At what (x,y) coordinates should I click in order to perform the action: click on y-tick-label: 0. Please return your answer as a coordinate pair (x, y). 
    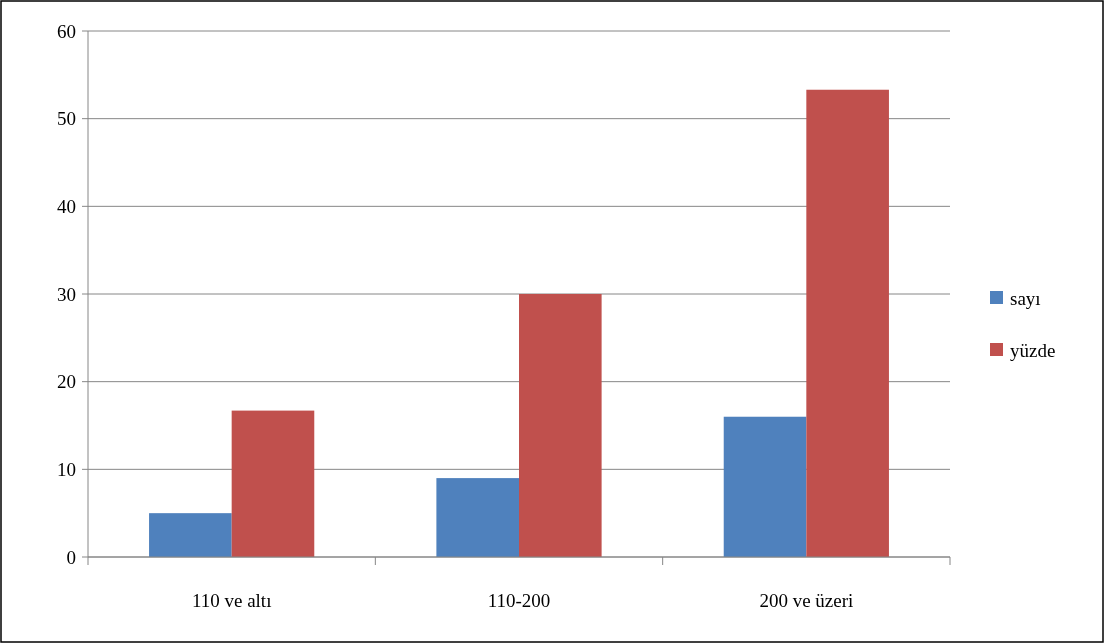
    Looking at the image, I should click on (71, 557).